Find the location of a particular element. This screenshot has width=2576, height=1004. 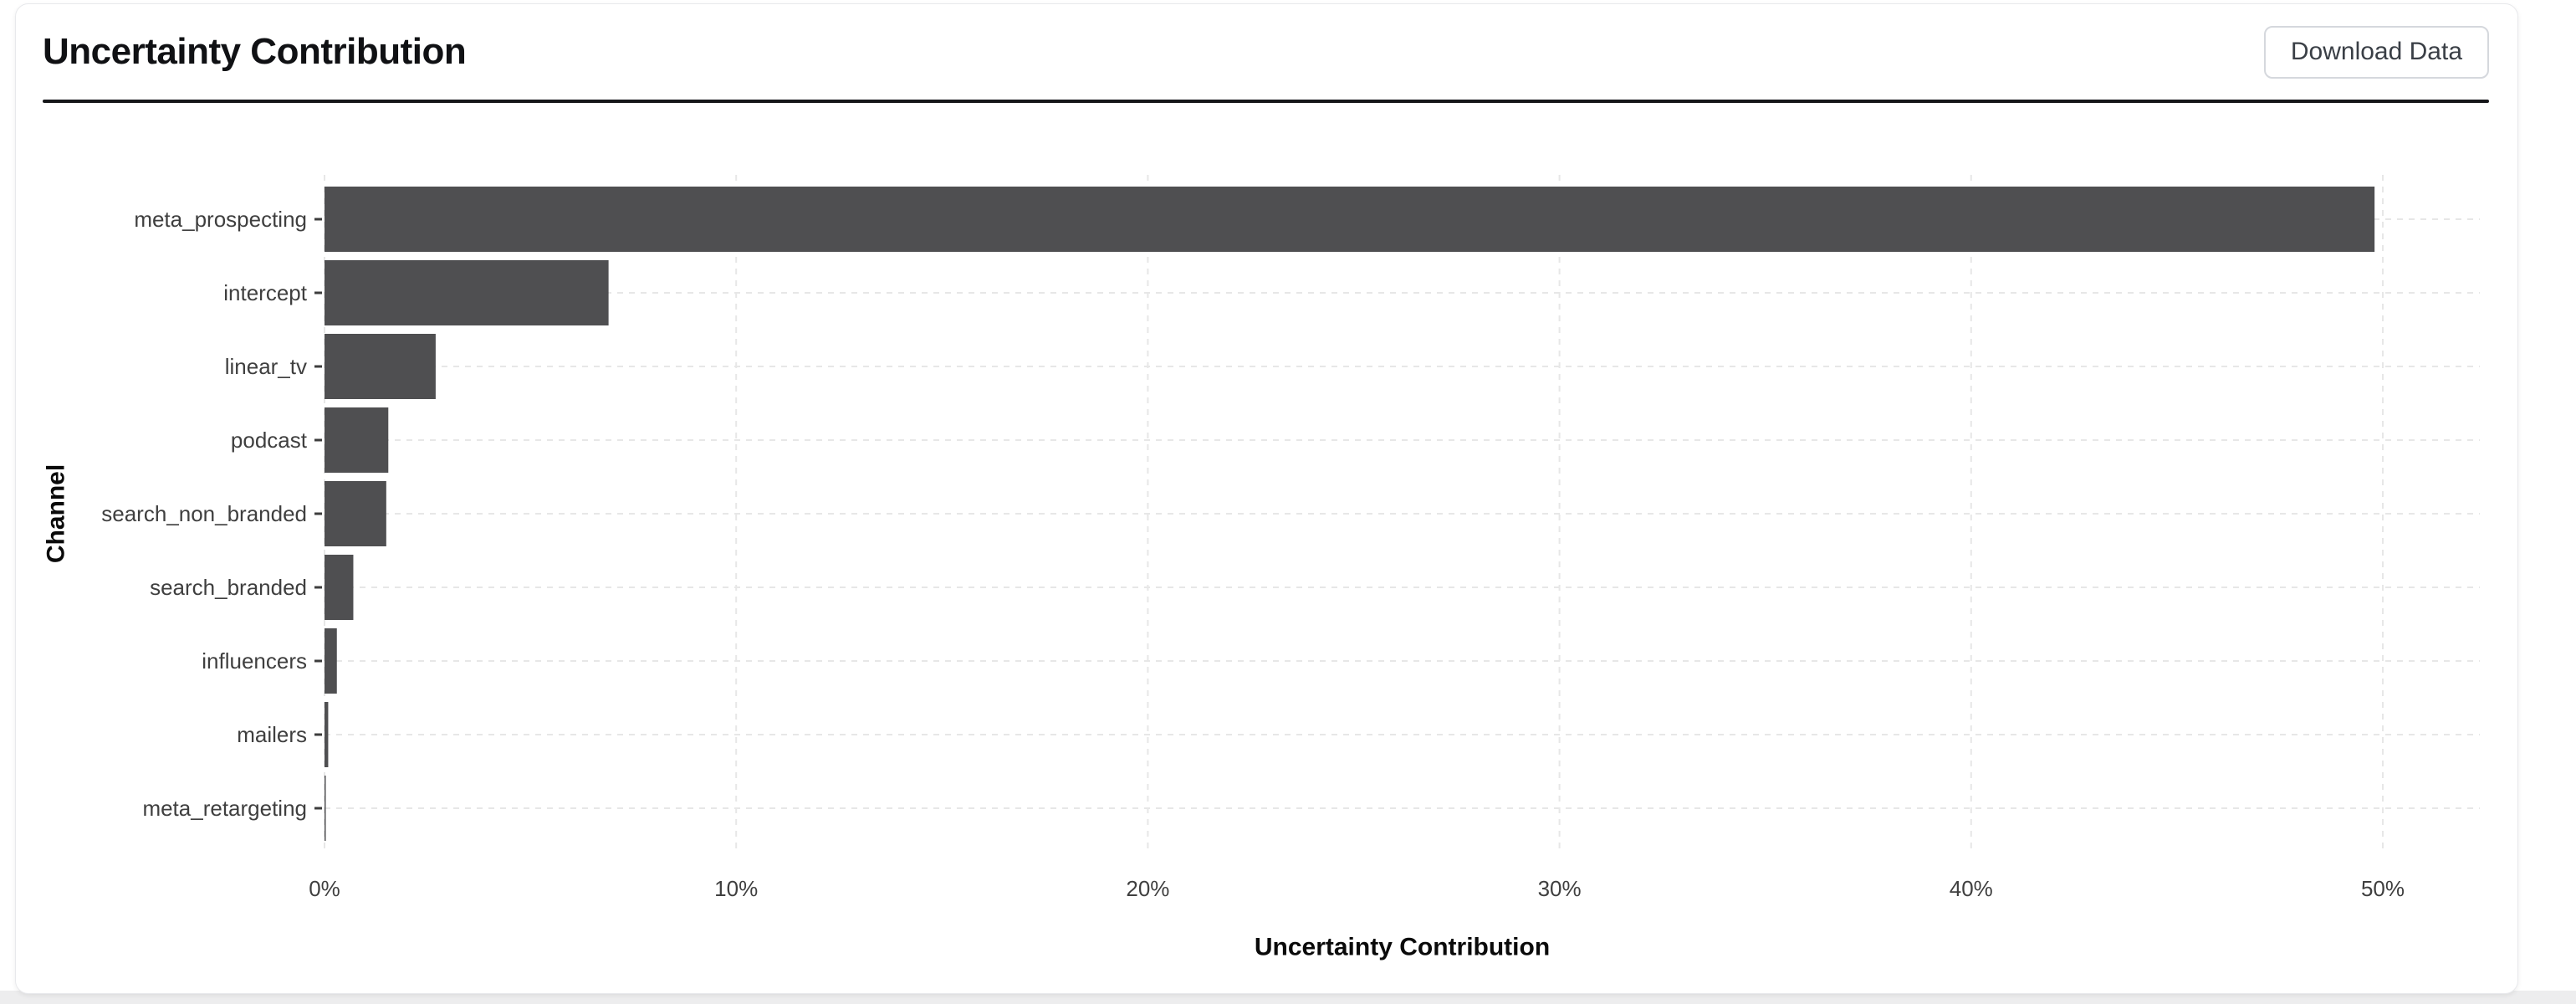

header-divider is located at coordinates (1266, 102).